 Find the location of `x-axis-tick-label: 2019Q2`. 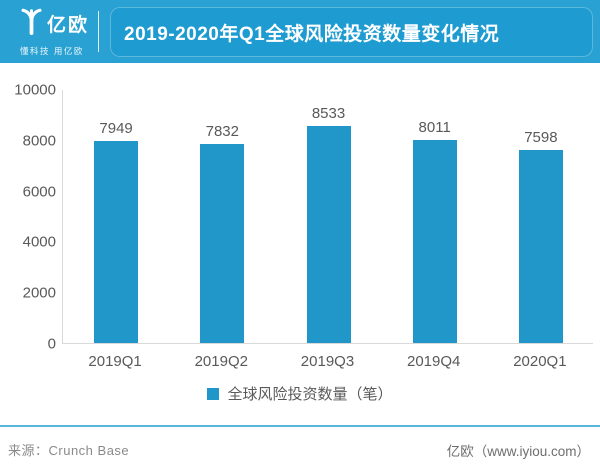

x-axis-tick-label: 2019Q2 is located at coordinates (221, 361).